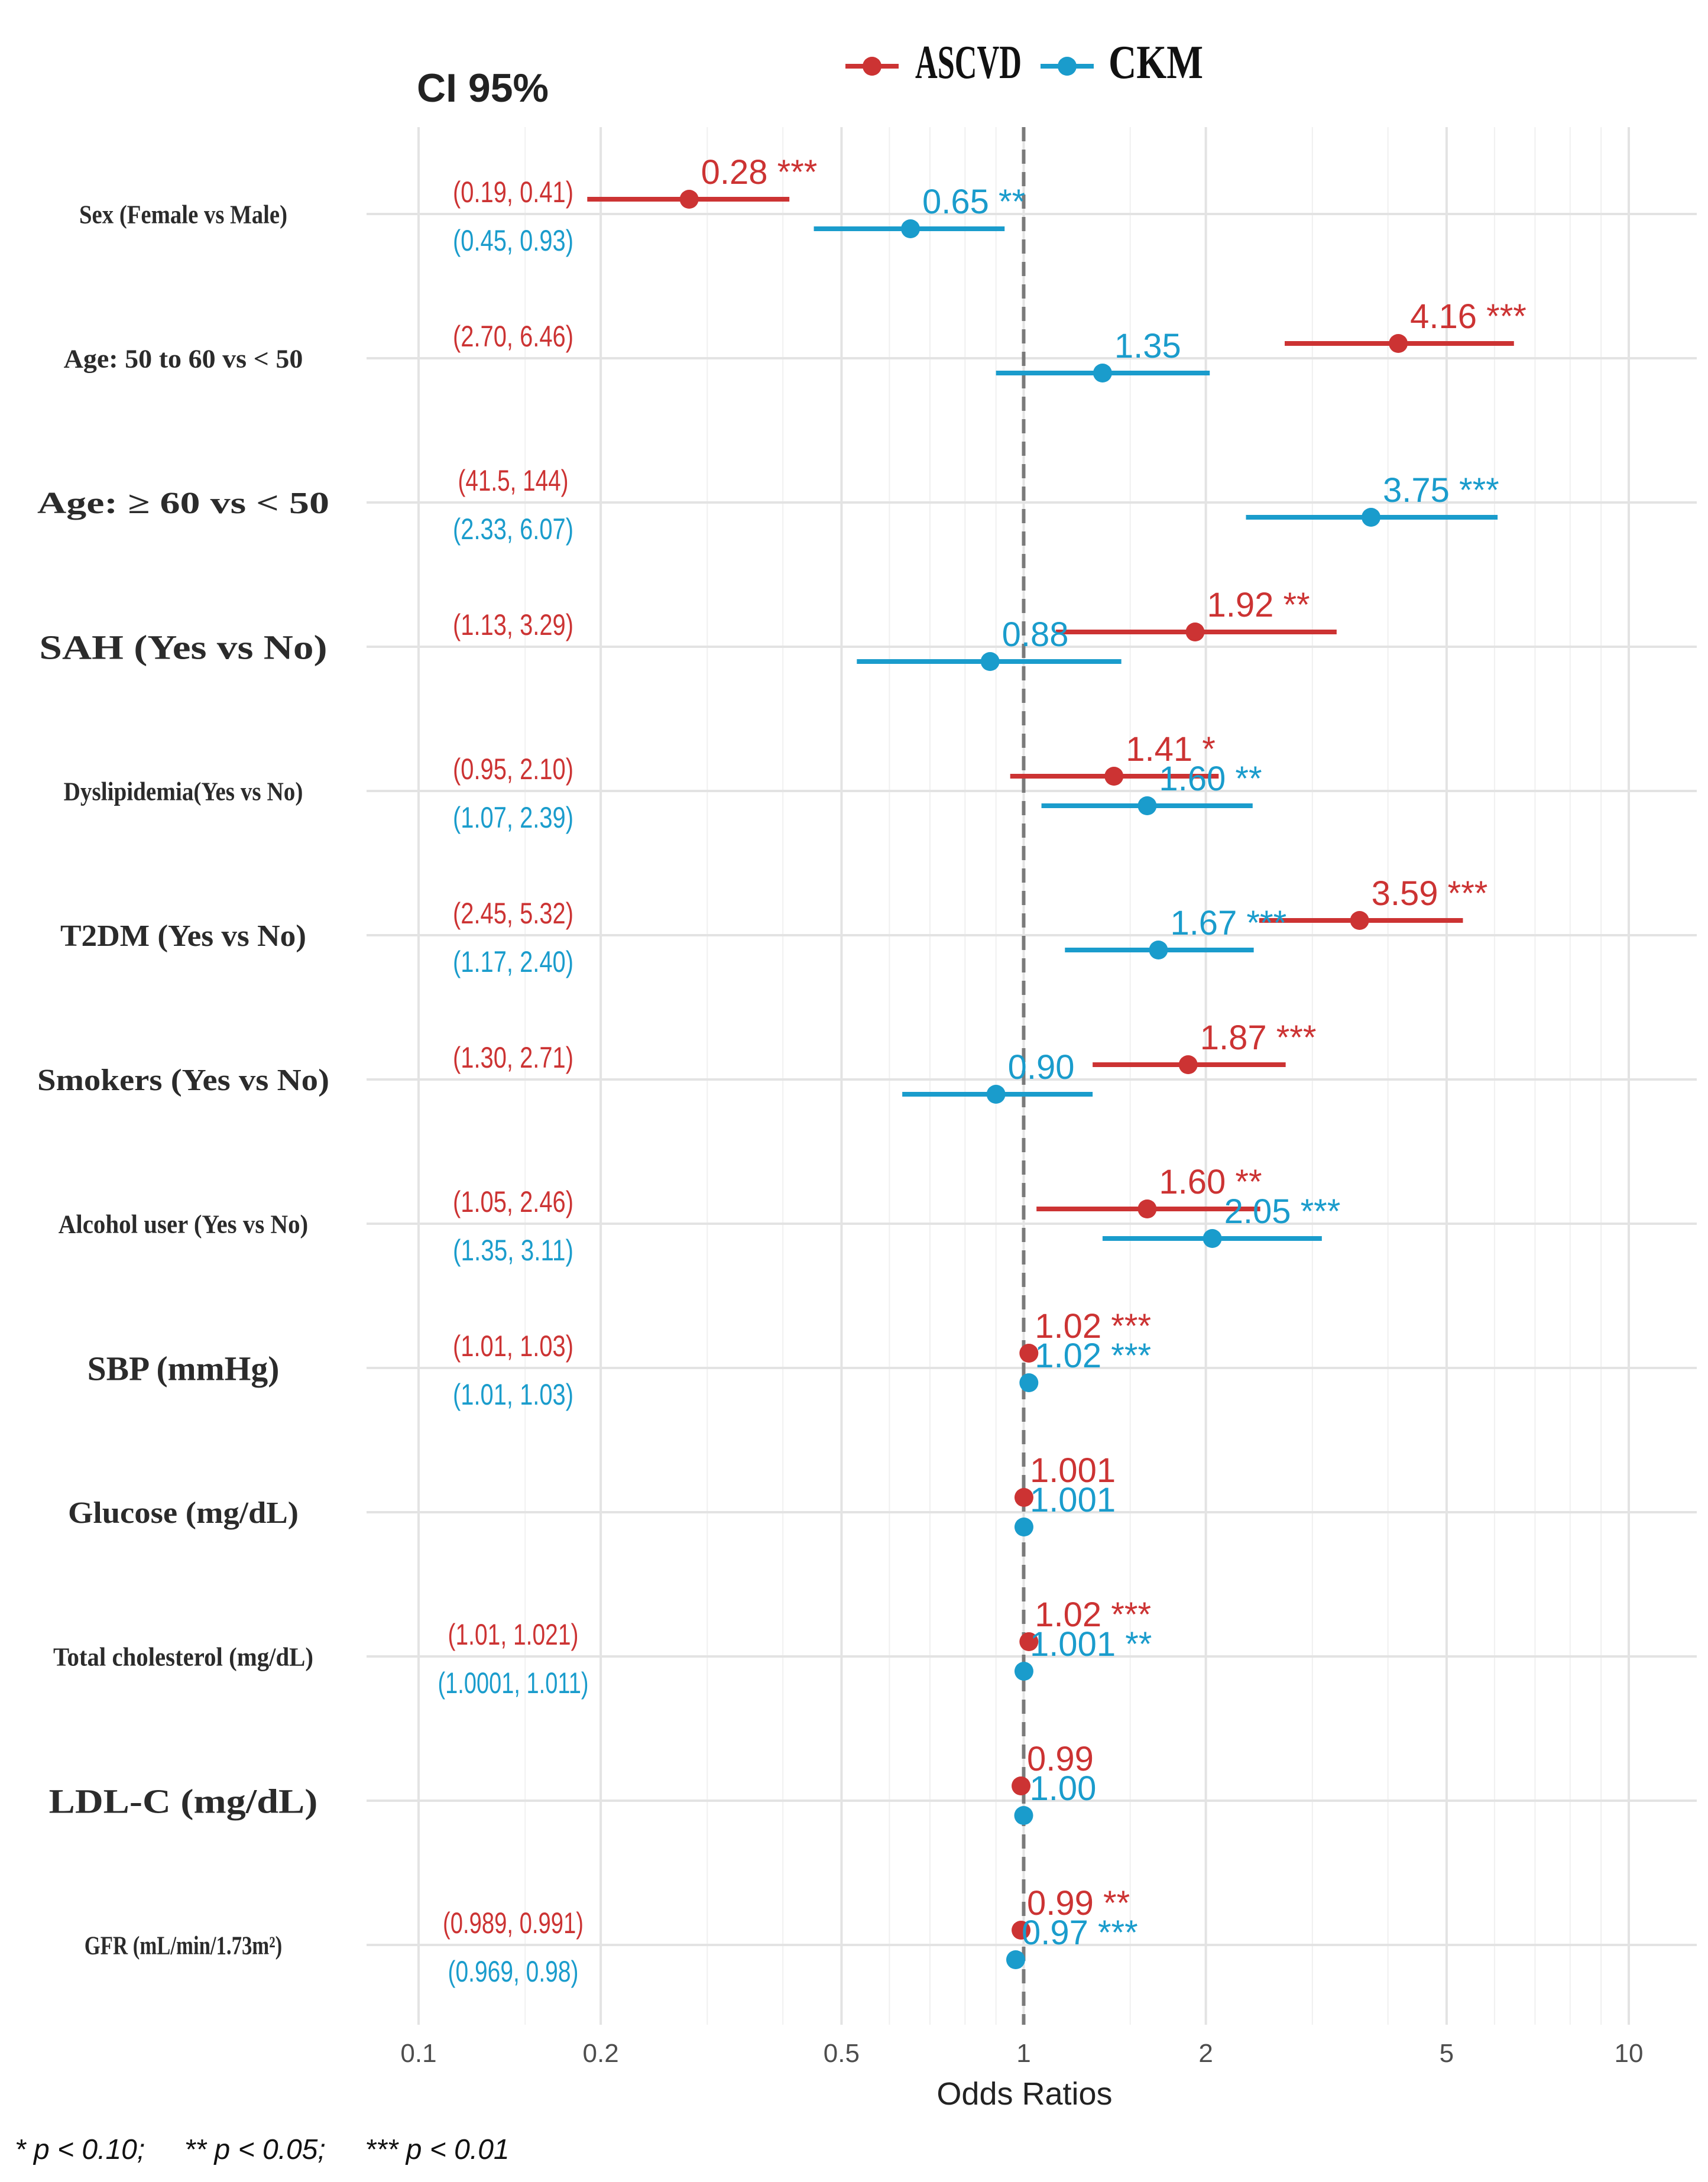  I want to click on row-label: Alcohol user (Yes vs No), so click(184, 1224).